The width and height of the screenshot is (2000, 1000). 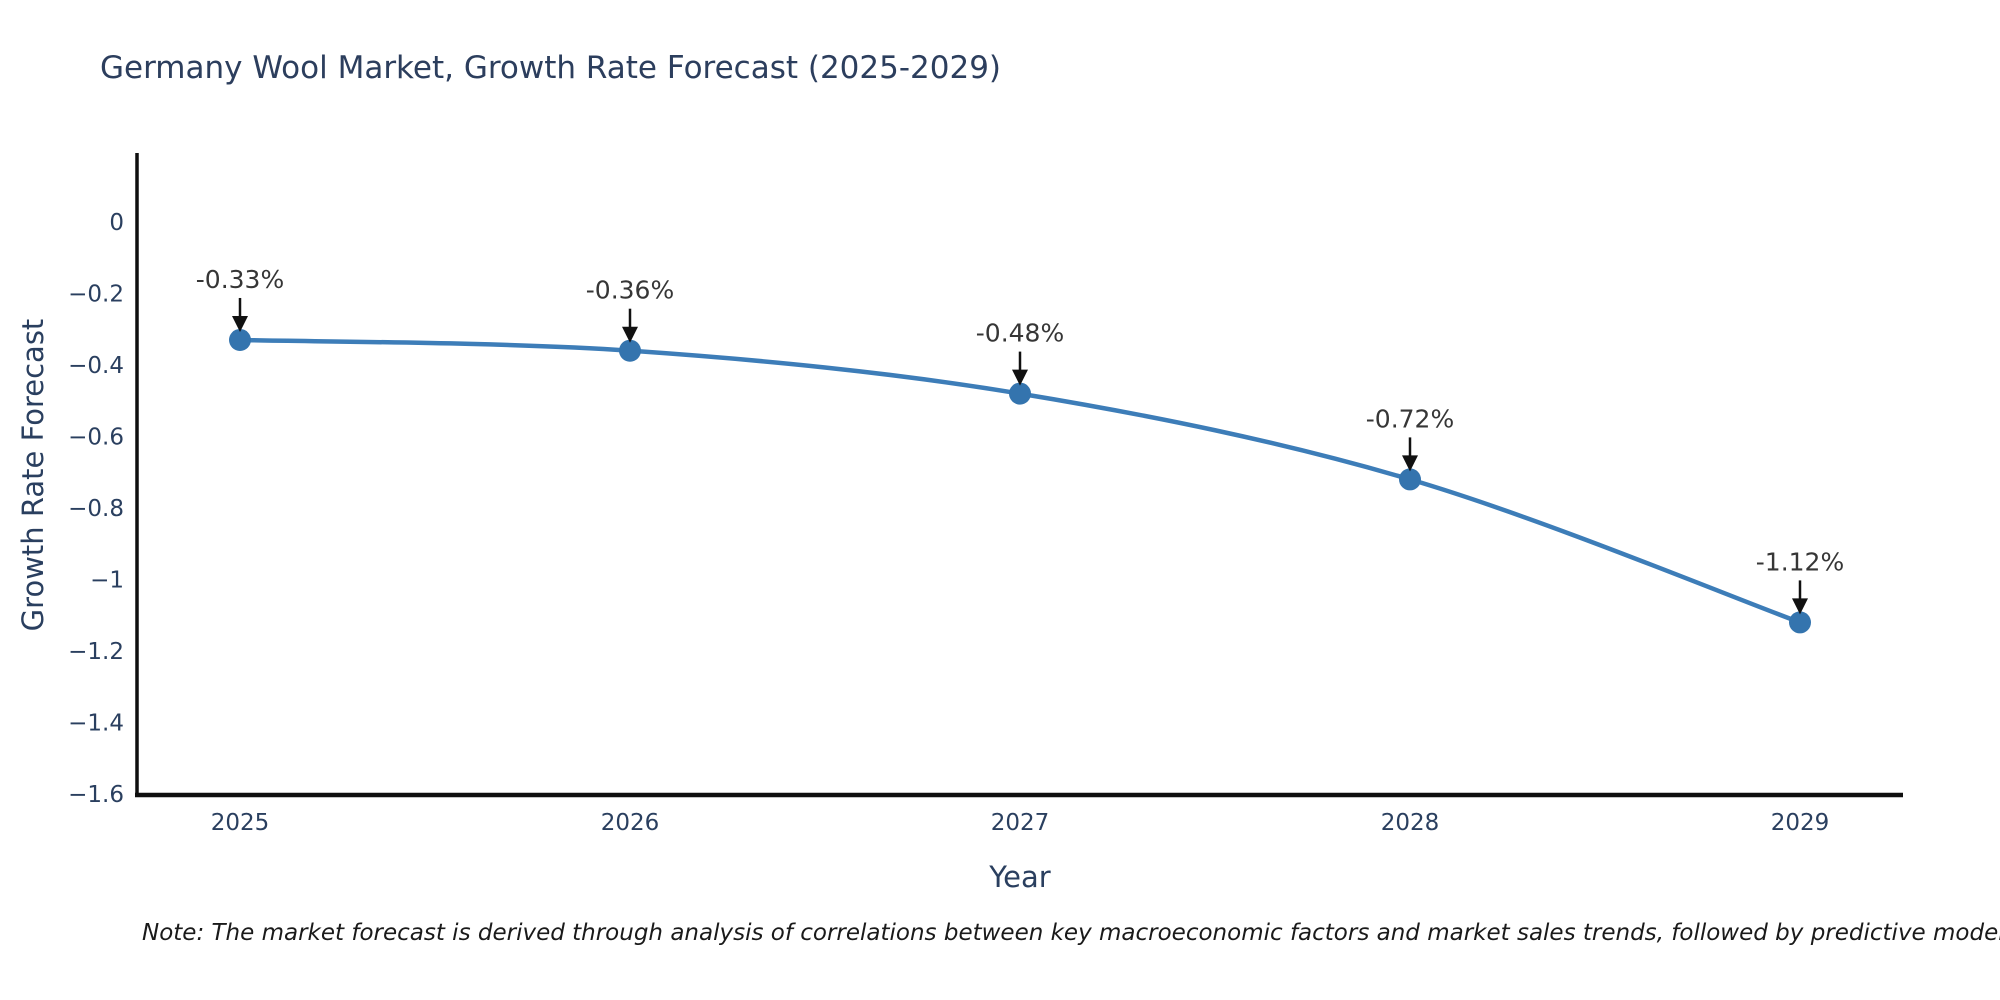 What do you see at coordinates (1020, 877) in the screenshot?
I see `x-axis-title: Year` at bounding box center [1020, 877].